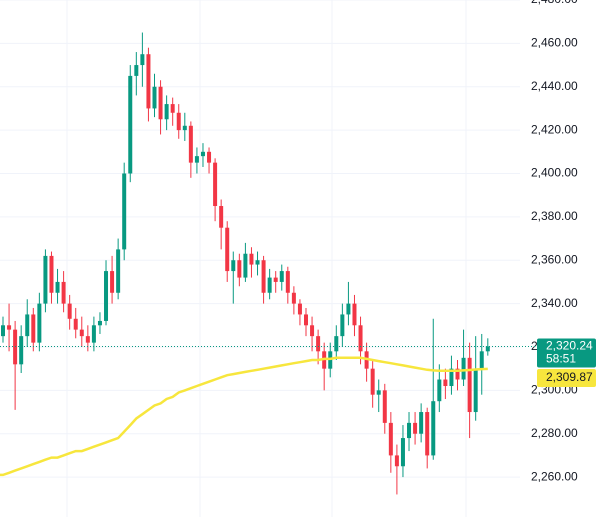  What do you see at coordinates (554, 129) in the screenshot?
I see `y-tick-label: 2,420.00` at bounding box center [554, 129].